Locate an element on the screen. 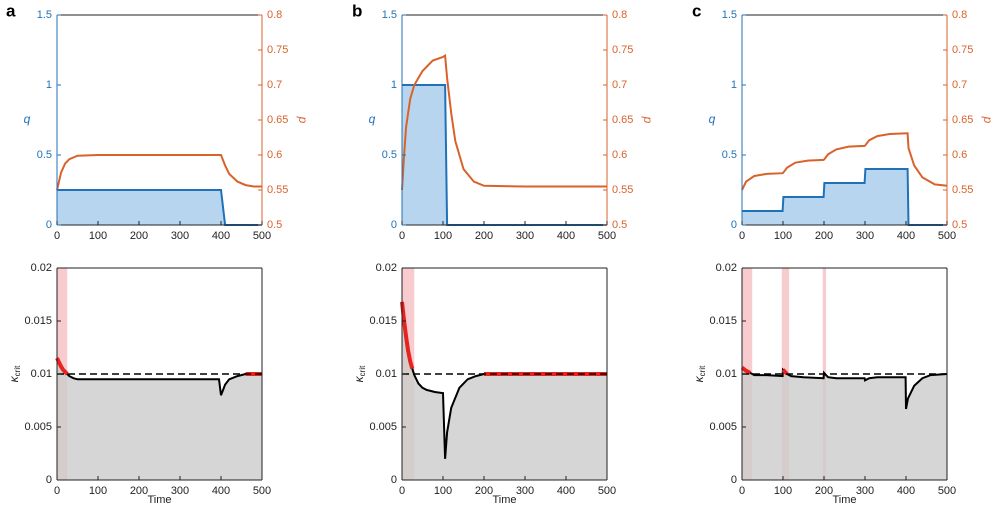 The width and height of the screenshot is (1000, 515). panel-letter: c is located at coordinates (696, 10).